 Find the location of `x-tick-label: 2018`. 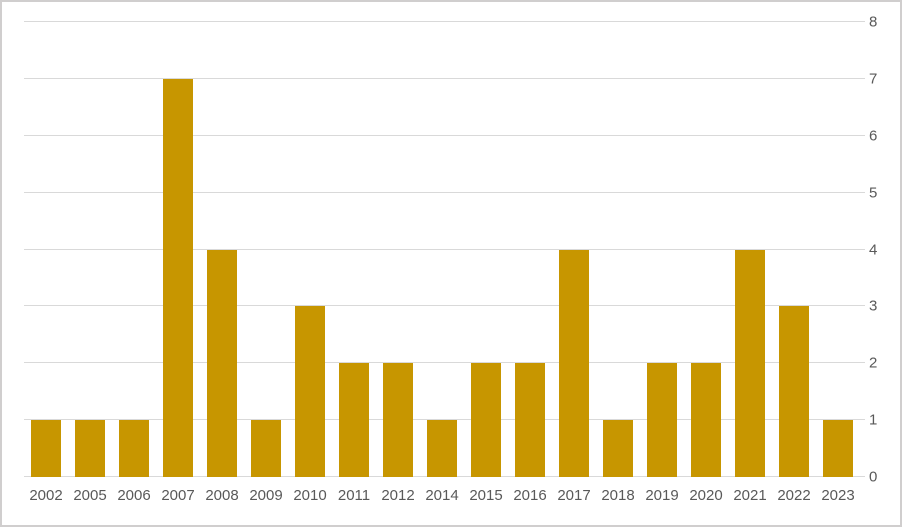

x-tick-label: 2018 is located at coordinates (618, 495).